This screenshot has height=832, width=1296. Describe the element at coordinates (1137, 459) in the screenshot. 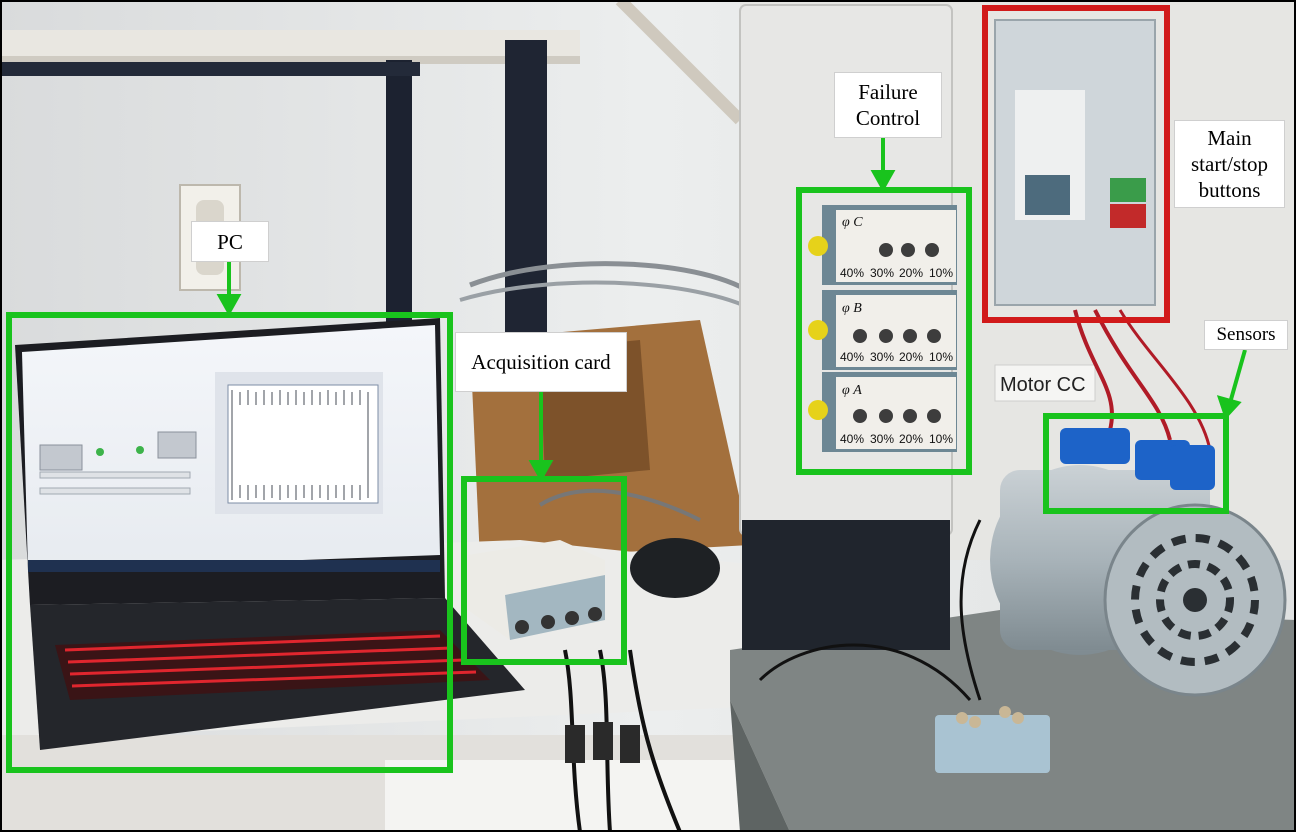

I see `current-sensors` at that location.